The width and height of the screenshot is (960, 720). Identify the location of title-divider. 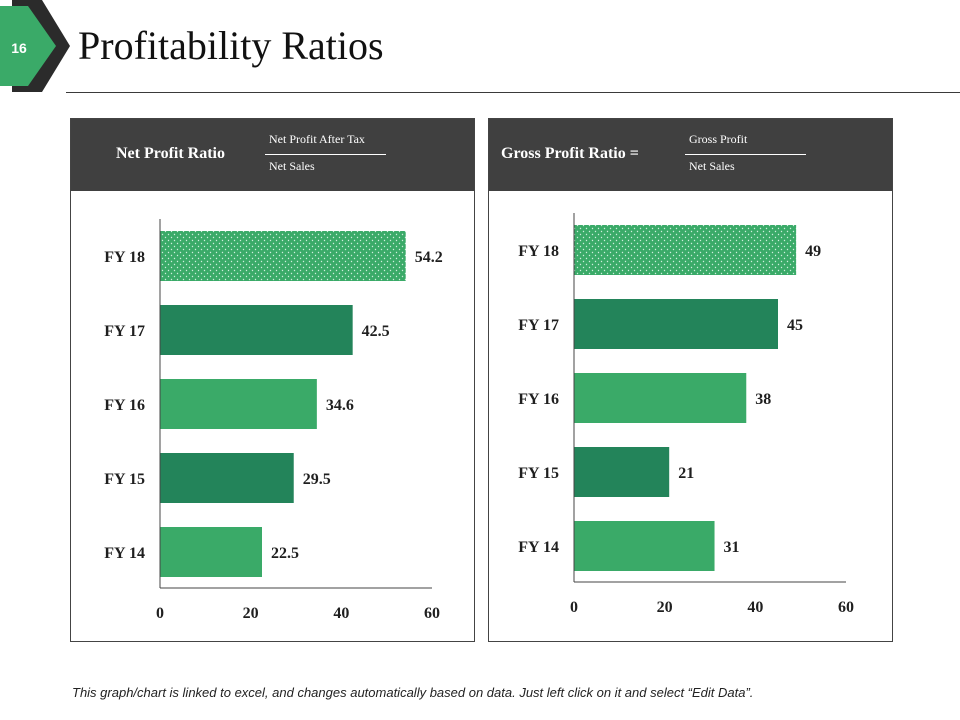
(513, 92).